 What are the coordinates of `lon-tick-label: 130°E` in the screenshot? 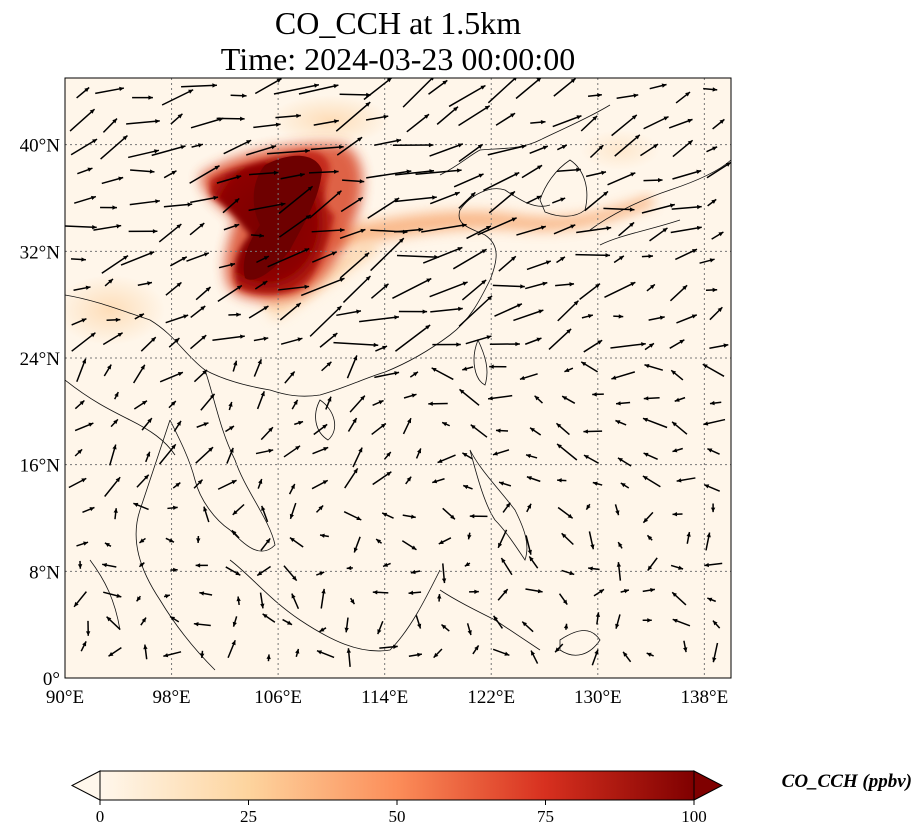 It's located at (598, 697).